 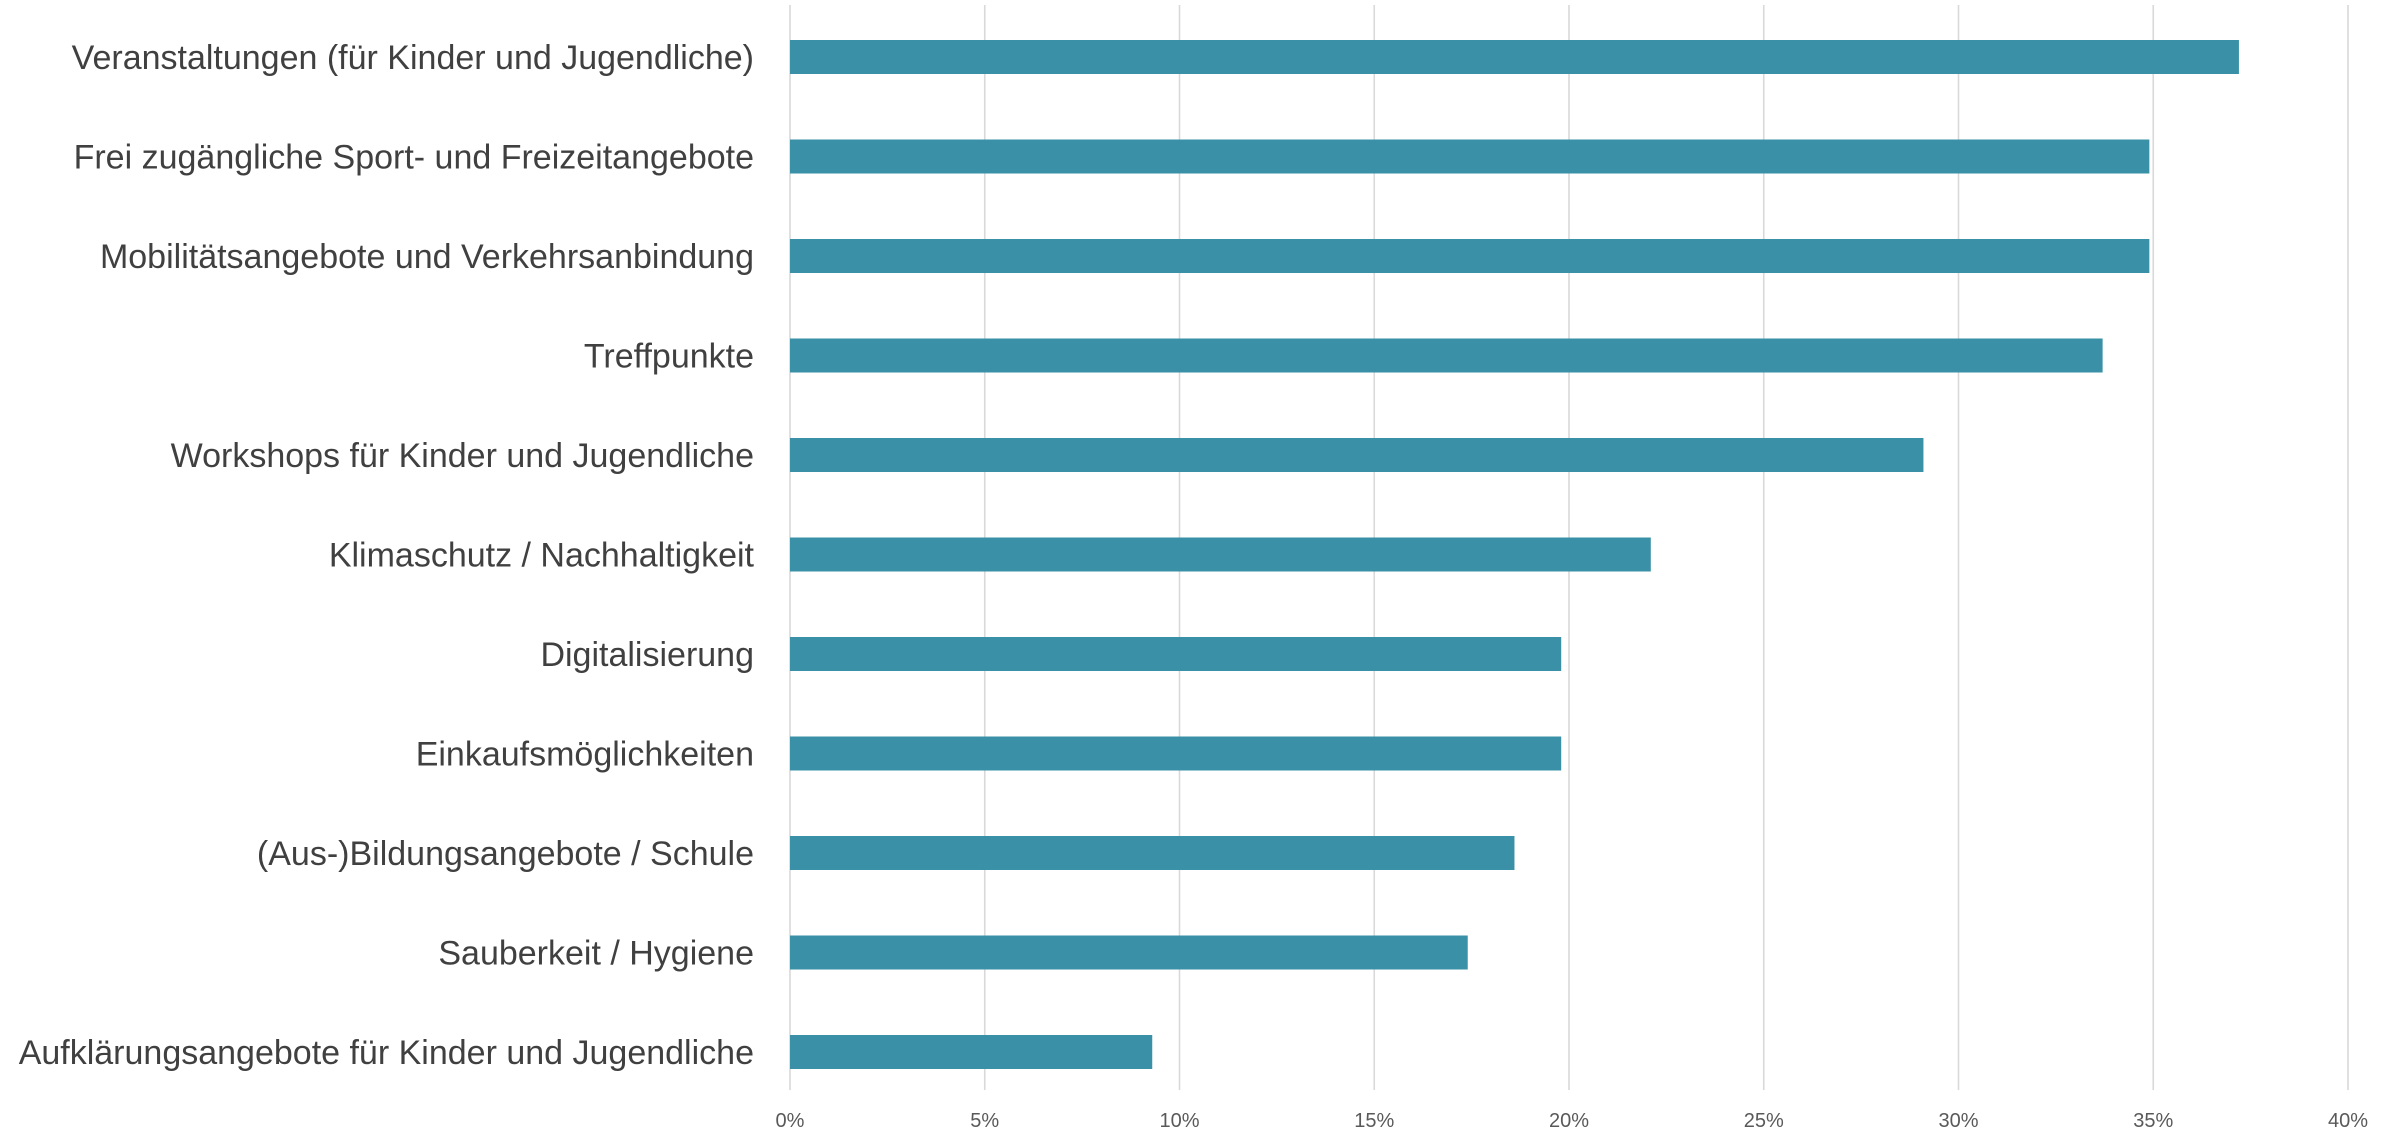 I want to click on category-label: Workshops für Kinder und Jugendliche, so click(x=462, y=456).